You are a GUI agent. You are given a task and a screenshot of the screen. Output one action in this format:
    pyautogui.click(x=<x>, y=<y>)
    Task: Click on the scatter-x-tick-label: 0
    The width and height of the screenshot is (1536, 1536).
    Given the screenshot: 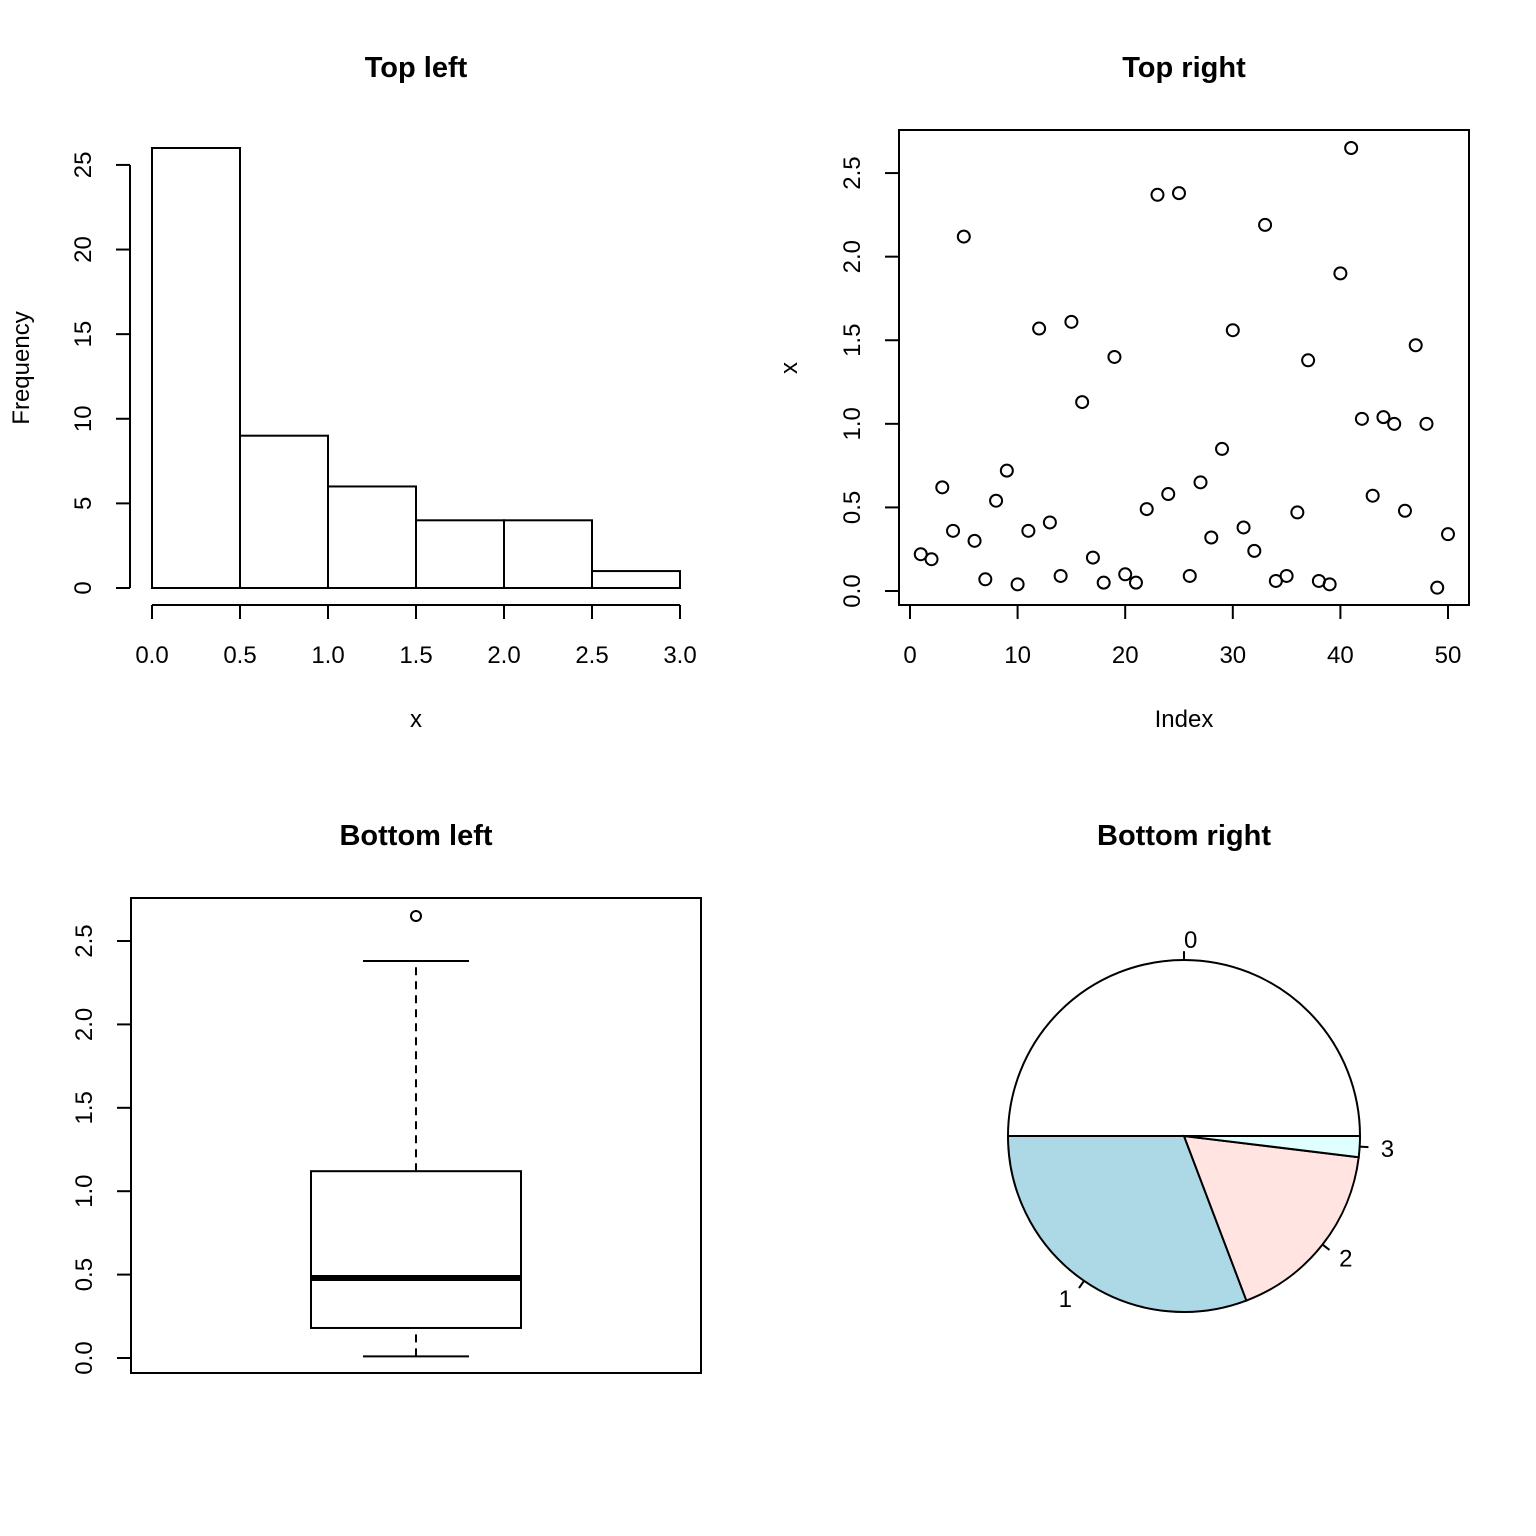 What is the action you would take?
    pyautogui.click(x=909, y=655)
    